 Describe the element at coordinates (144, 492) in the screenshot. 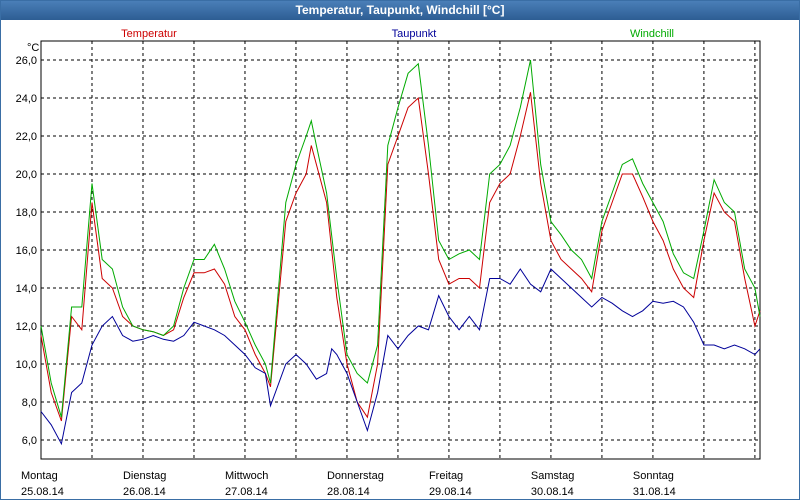

I see `x-tick-date: 26.08.14` at that location.